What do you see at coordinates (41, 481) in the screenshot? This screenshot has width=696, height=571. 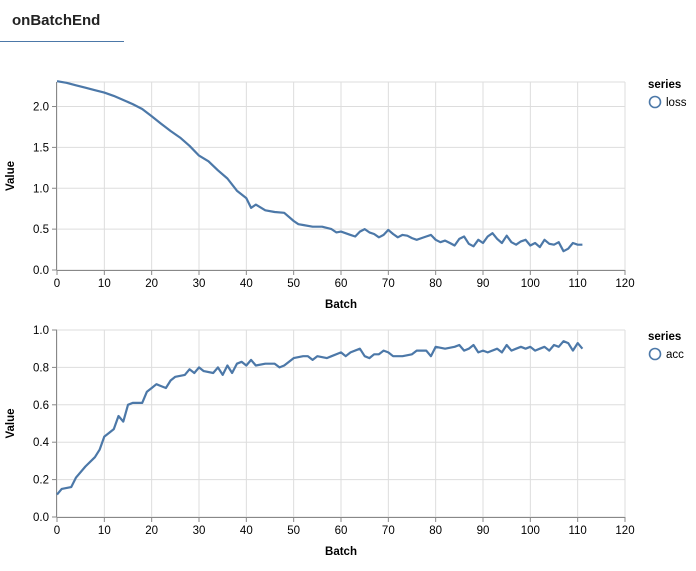 I see `y-tick-label: 0.2` at bounding box center [41, 481].